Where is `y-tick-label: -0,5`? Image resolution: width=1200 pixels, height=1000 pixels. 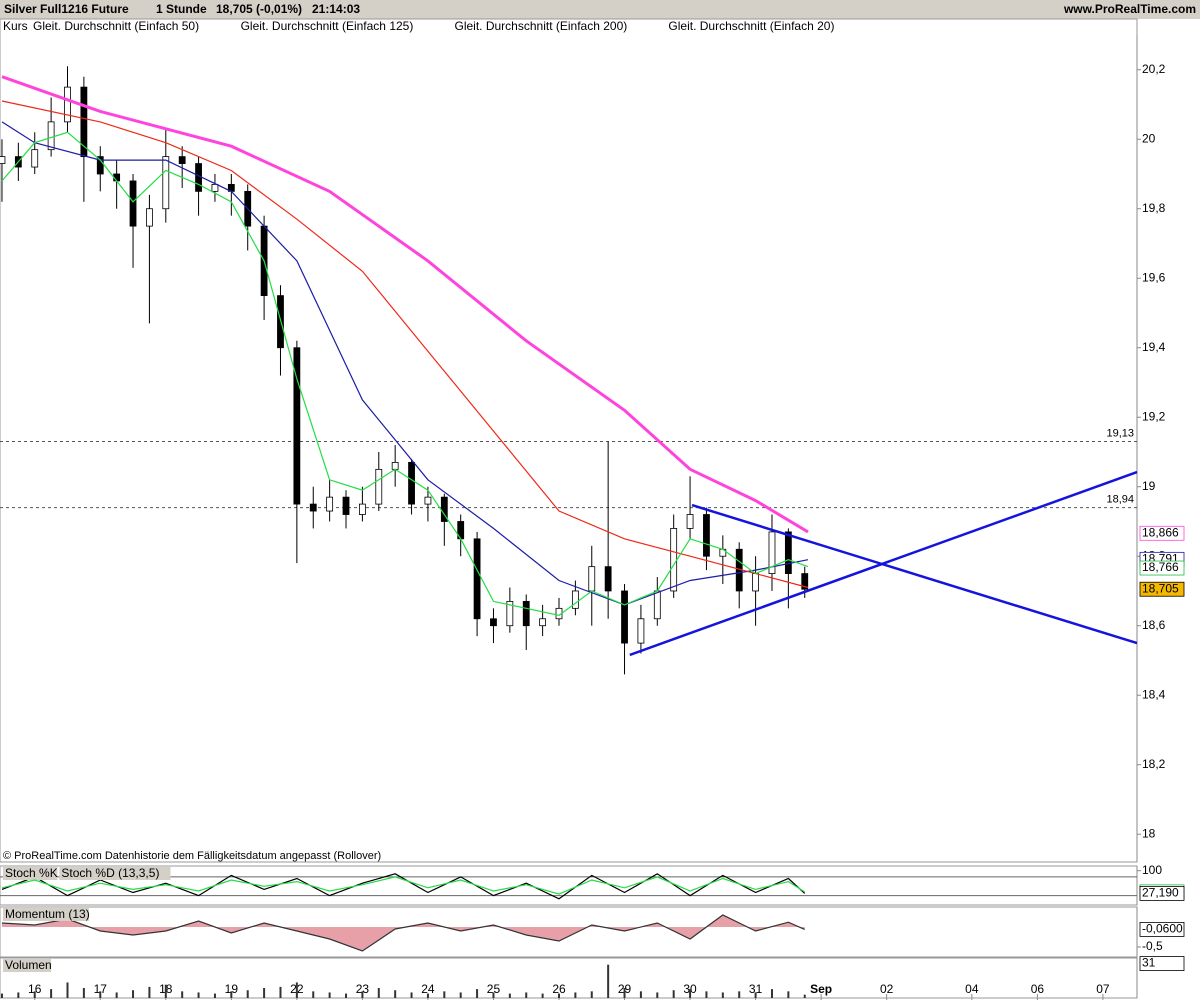
y-tick-label: -0,5 is located at coordinates (1152, 946).